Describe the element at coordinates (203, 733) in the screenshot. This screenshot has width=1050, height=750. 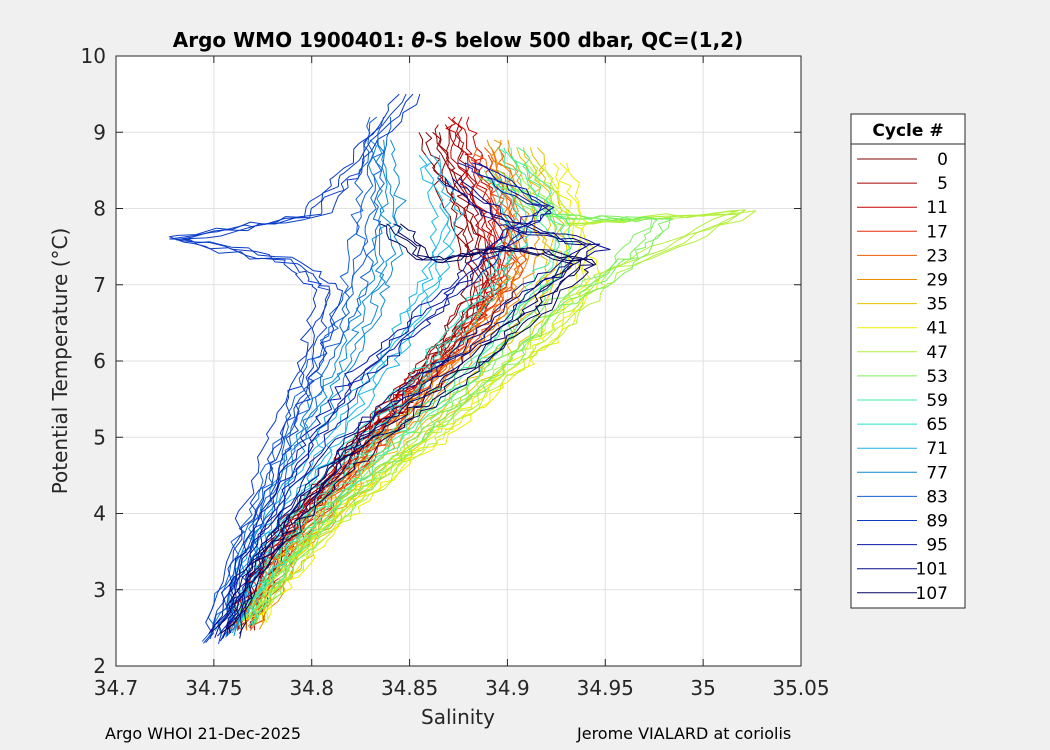
I see `footer-left-text: Argo WHOI 21-Dec-2025` at that location.